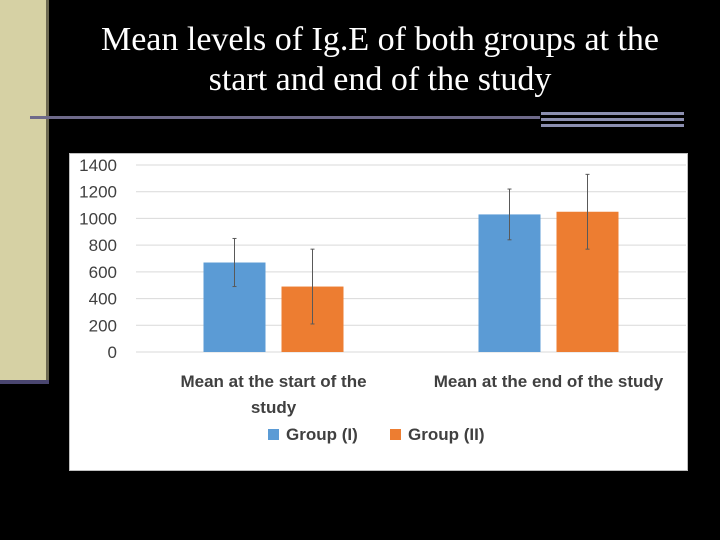 The image size is (720, 540). Describe the element at coordinates (98, 192) in the screenshot. I see `y-tick-label: 1200` at that location.